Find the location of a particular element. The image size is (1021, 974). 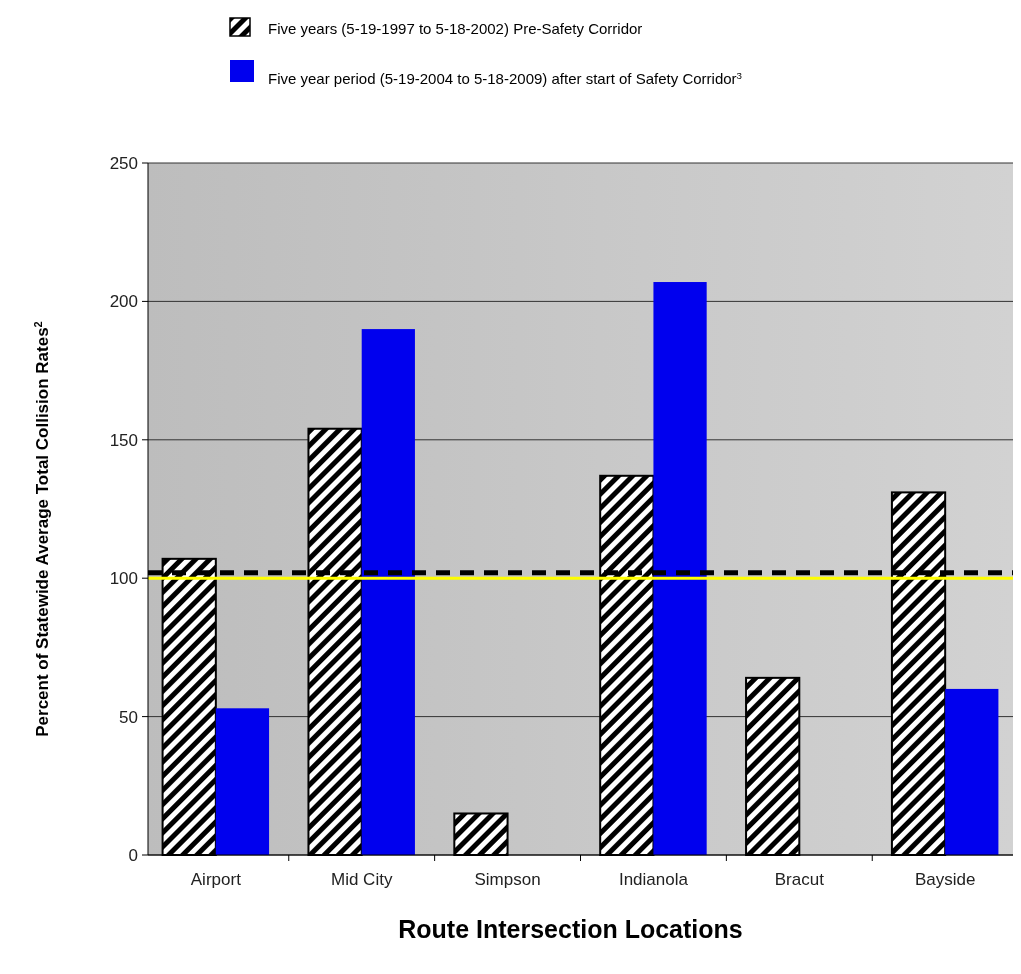

y-tick-label: 250 is located at coordinates (123, 163).